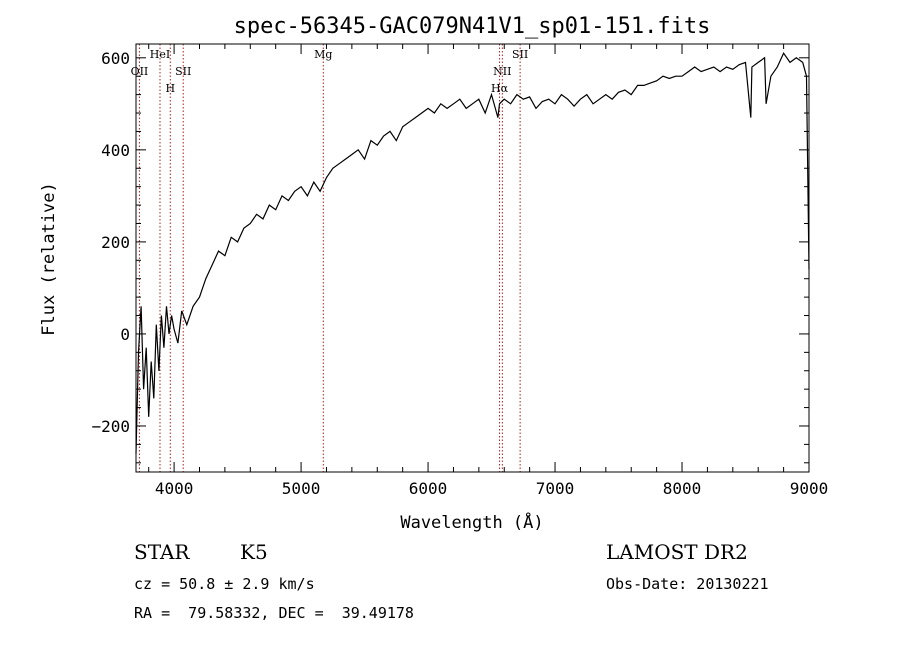 The width and height of the screenshot is (900, 649). Describe the element at coordinates (428, 488) in the screenshot. I see `x-tick-label: 6000` at that location.